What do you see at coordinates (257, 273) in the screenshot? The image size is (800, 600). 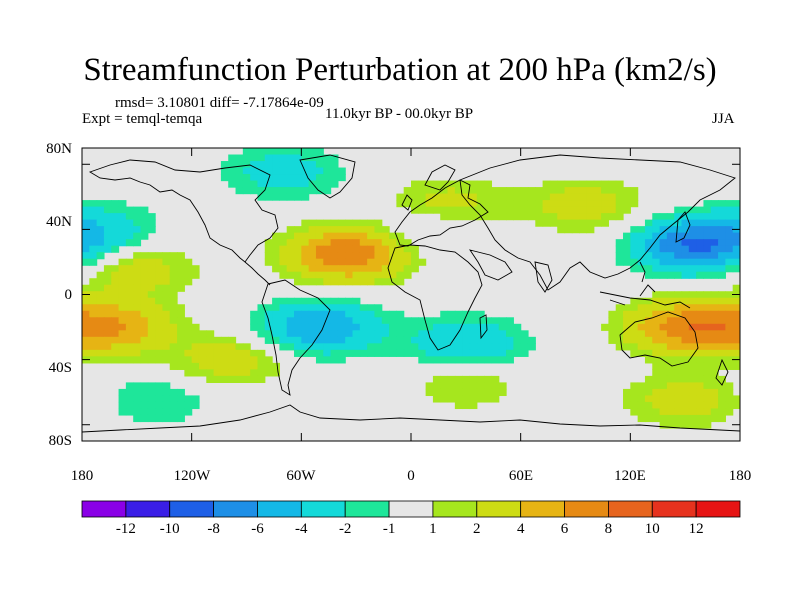 I see `coastline-central-america` at bounding box center [257, 273].